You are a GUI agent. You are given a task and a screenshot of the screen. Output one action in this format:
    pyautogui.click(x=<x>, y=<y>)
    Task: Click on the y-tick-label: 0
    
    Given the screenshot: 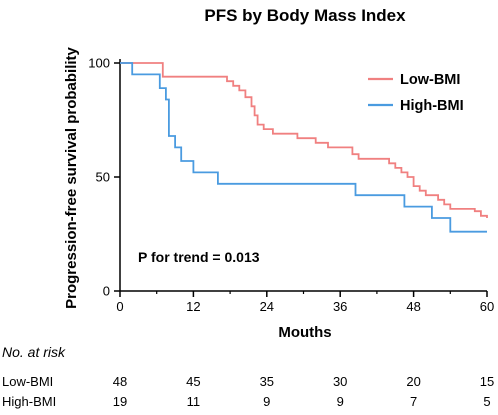 What is the action you would take?
    pyautogui.click(x=106, y=291)
    